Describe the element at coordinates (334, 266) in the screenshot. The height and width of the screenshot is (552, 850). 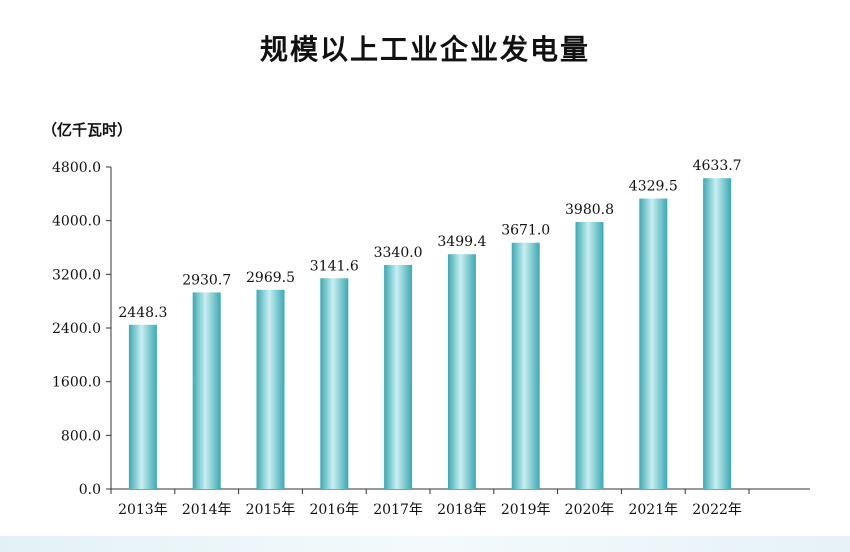
I see `data-label: 3141.6` at that location.